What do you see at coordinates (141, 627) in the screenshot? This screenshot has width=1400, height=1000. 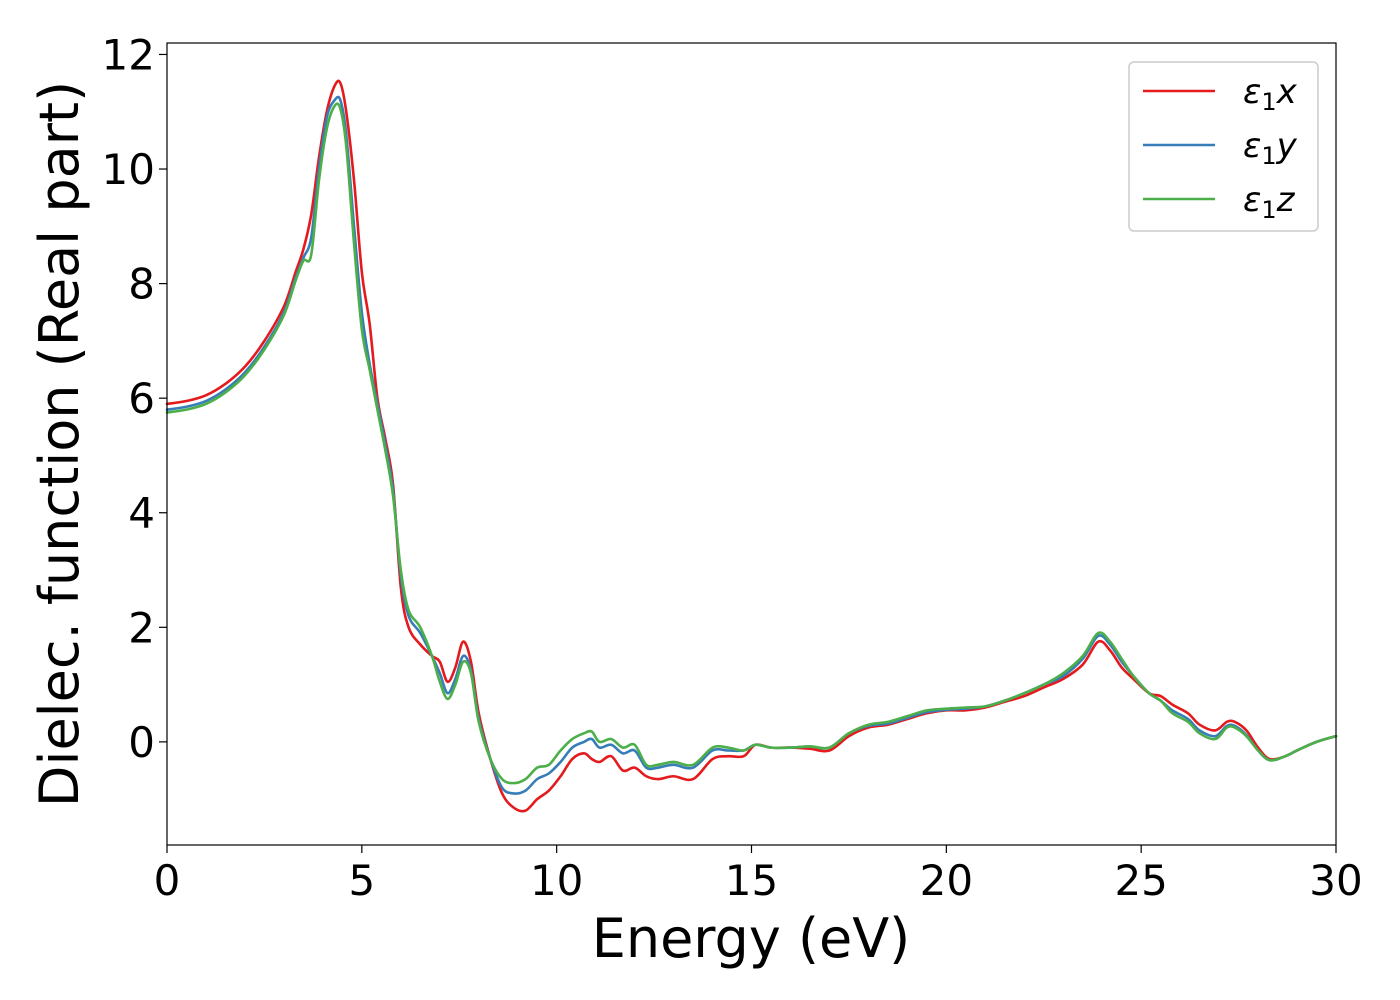 I see `y-tick-label: 2` at bounding box center [141, 627].